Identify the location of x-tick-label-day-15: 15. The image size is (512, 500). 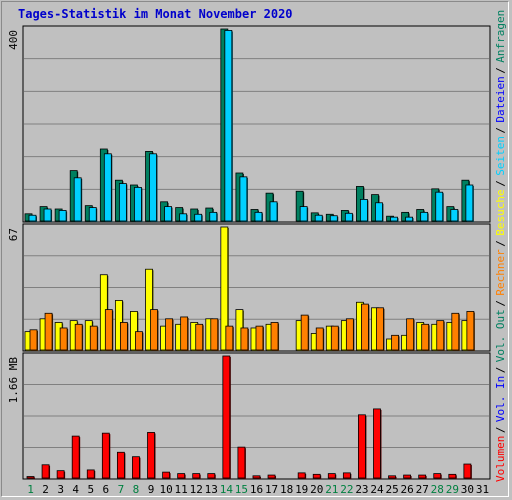
(241, 489).